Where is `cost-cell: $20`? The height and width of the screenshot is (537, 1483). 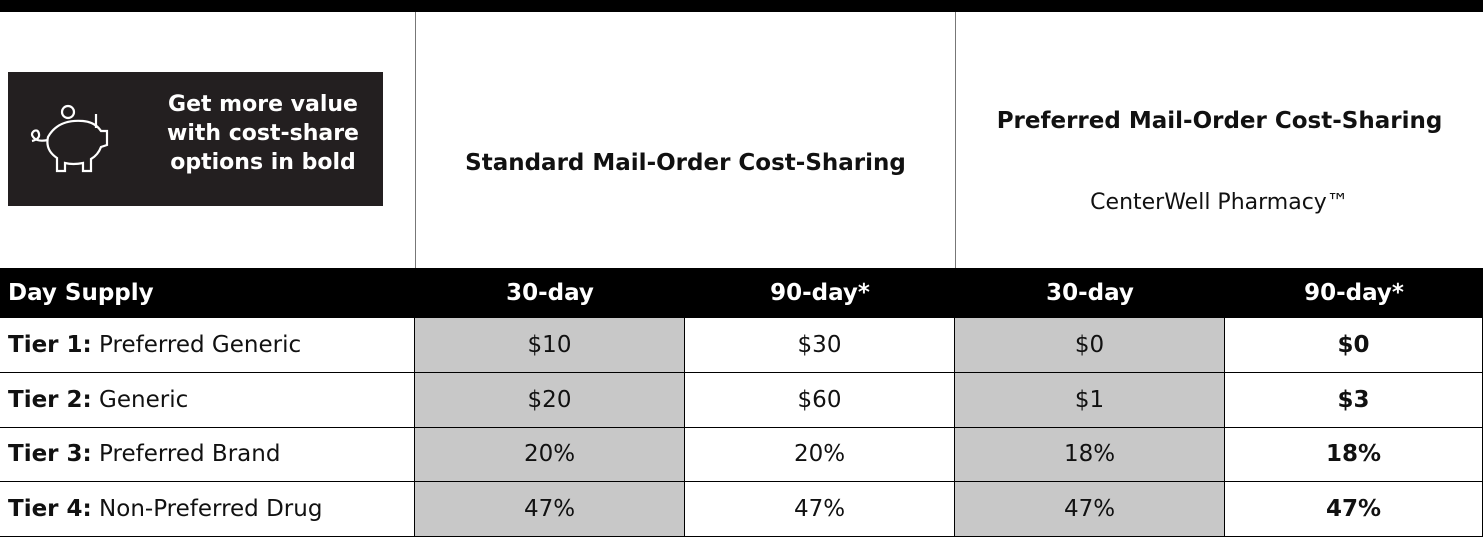 cost-cell: $20 is located at coordinates (550, 400).